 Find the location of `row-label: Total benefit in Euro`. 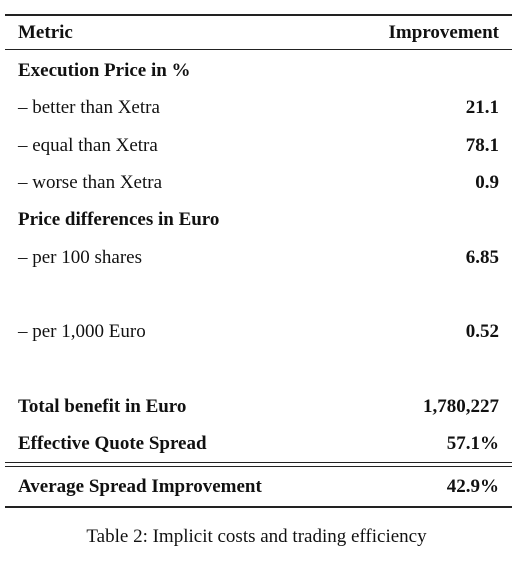

row-label: Total benefit in Euro is located at coordinates (102, 406).